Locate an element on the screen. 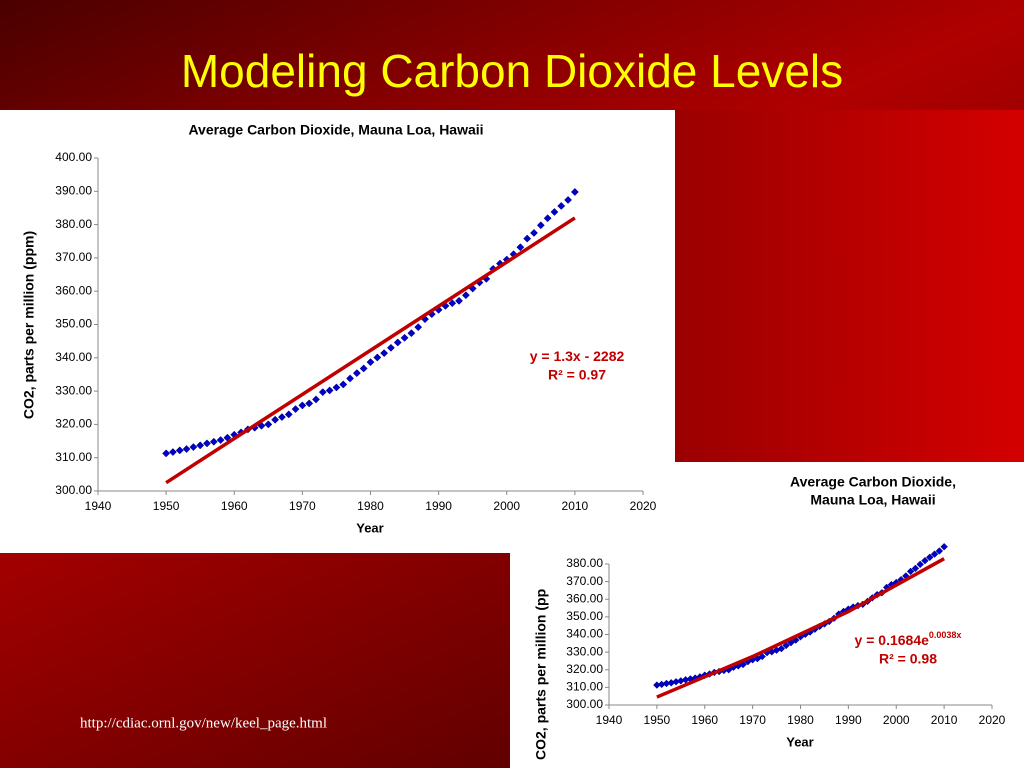  chart-title: Average Carbon Dioxide, is located at coordinates (873, 482).